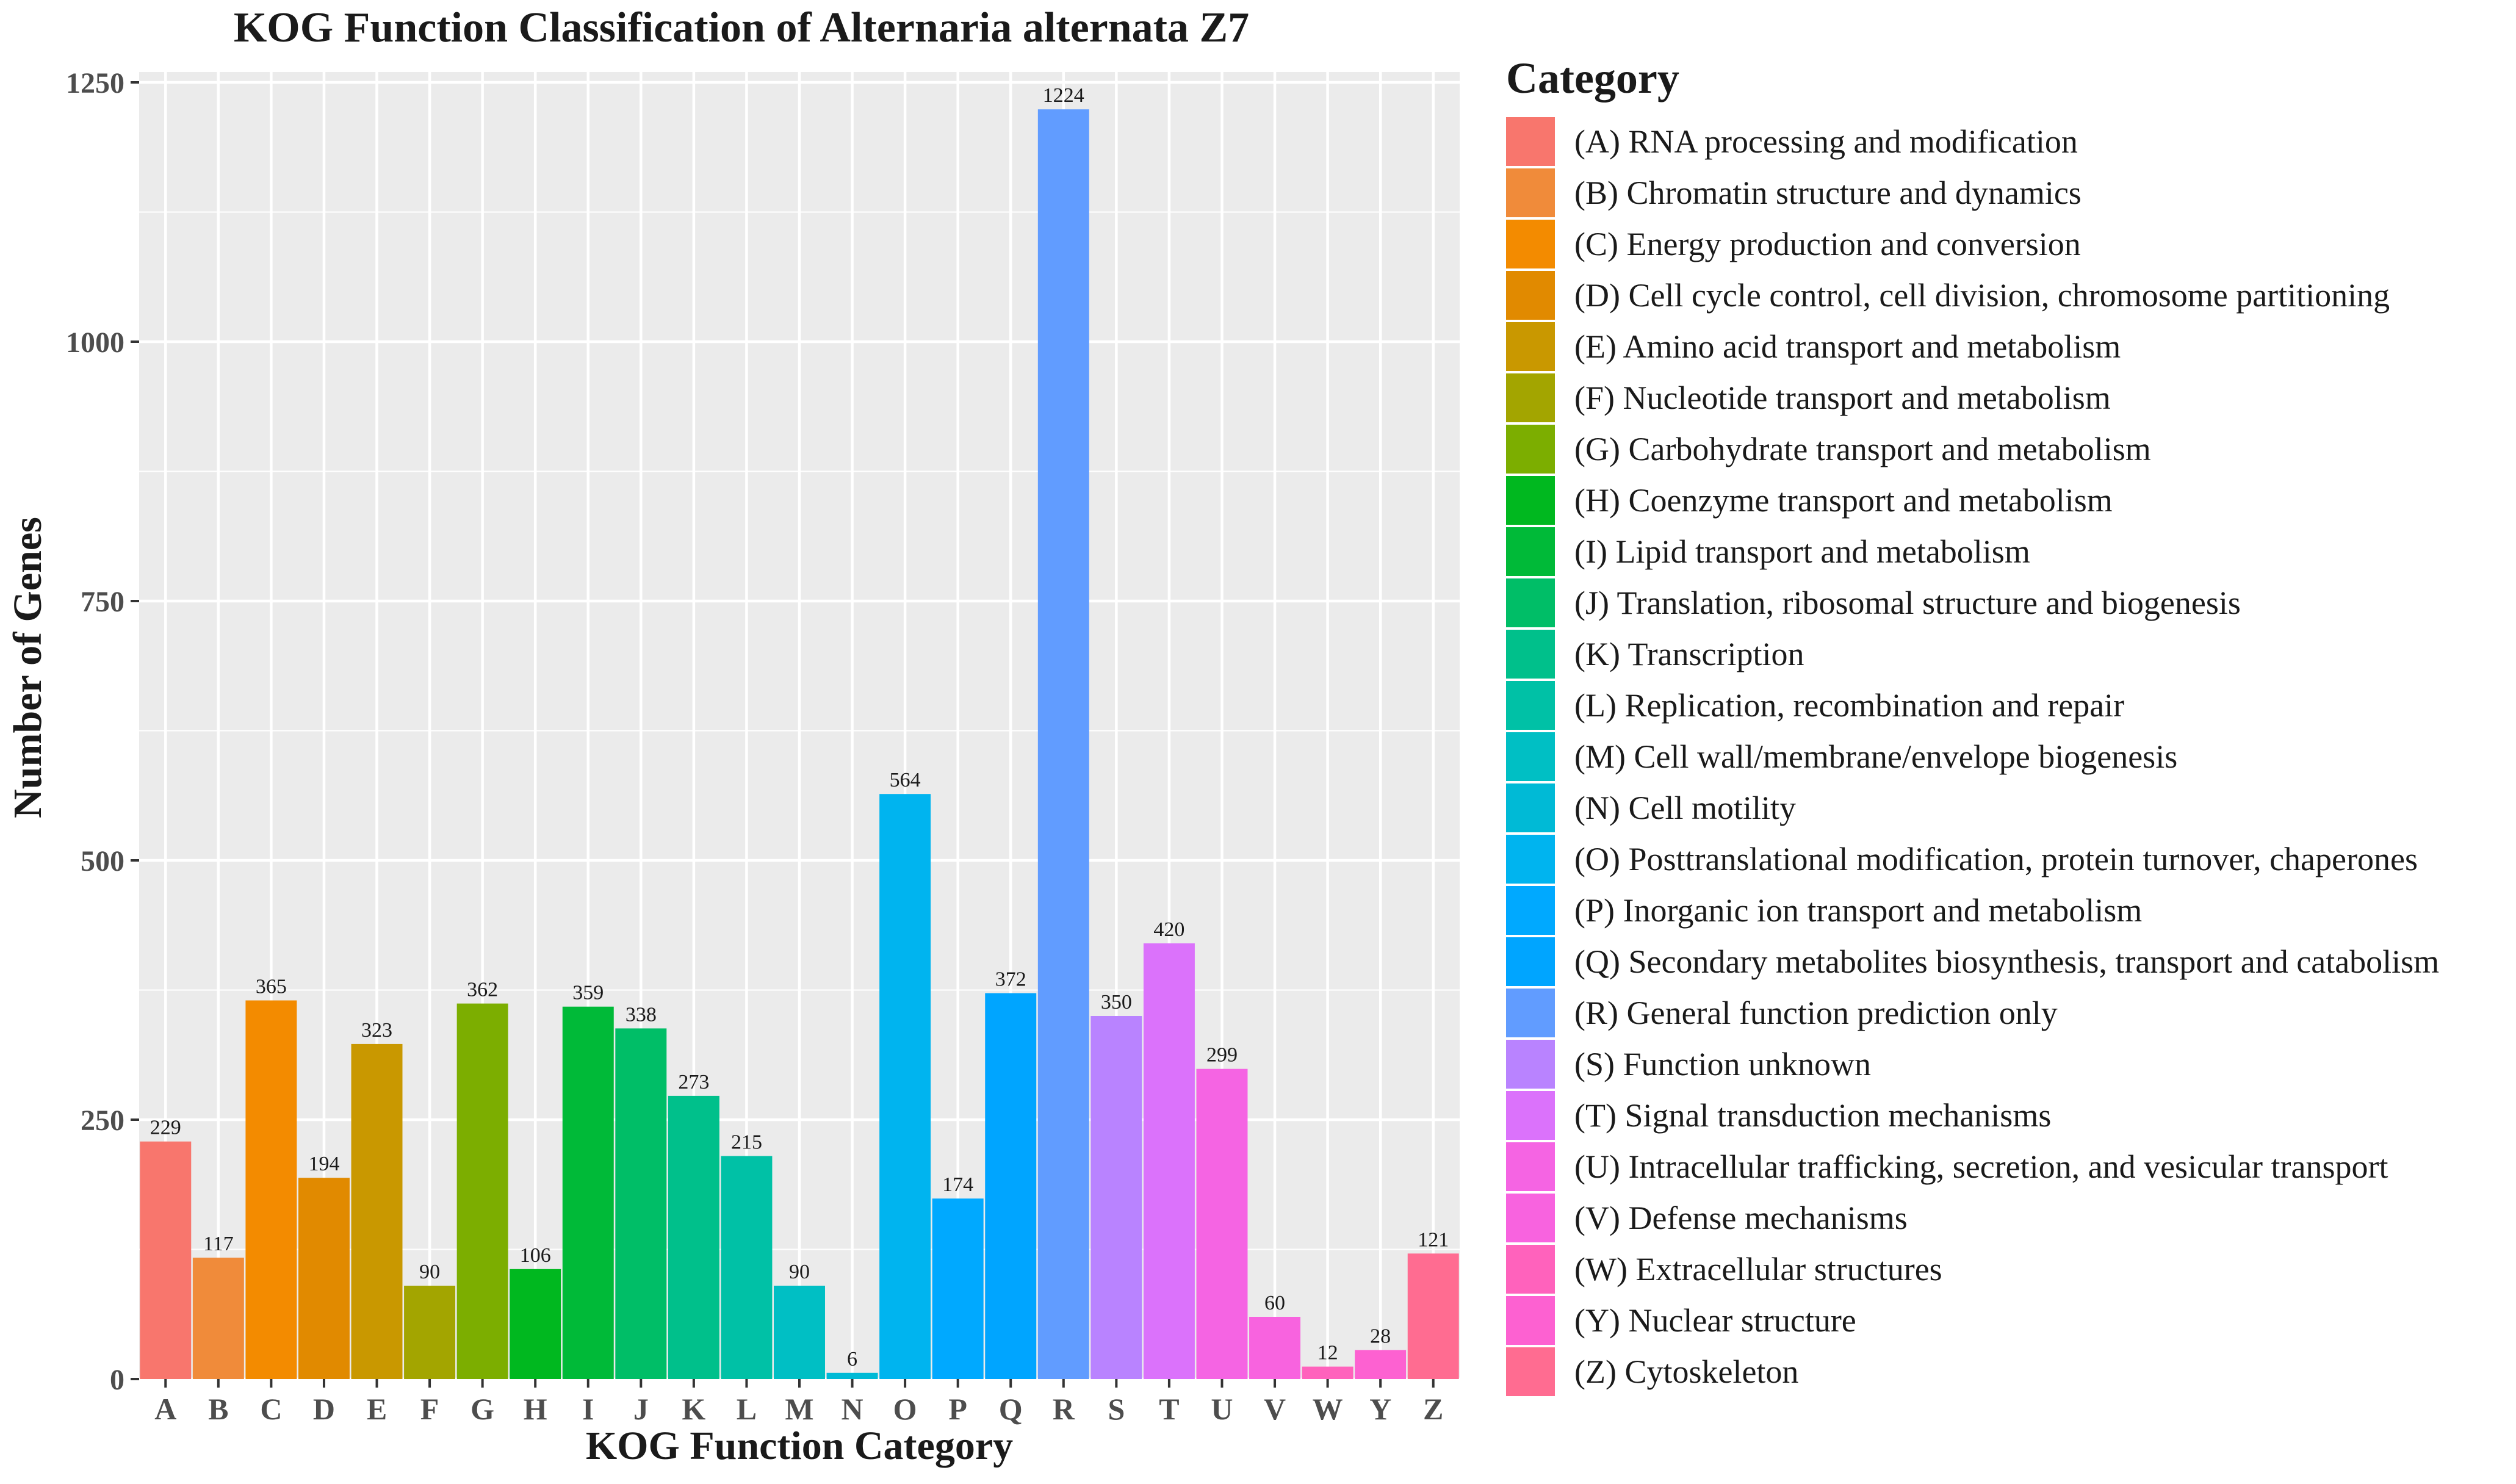 The height and width of the screenshot is (1484, 2516). Describe the element at coordinates (95, 342) in the screenshot. I see `y-tick-label: 1000` at that location.